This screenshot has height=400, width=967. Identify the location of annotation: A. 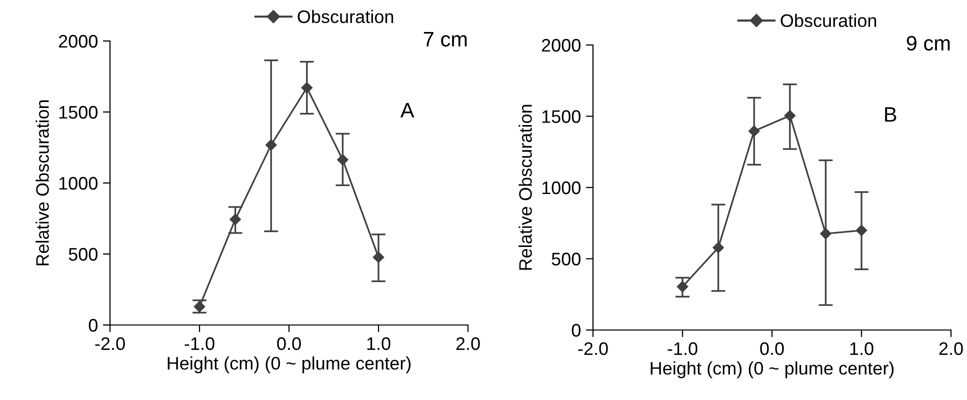
(407, 110).